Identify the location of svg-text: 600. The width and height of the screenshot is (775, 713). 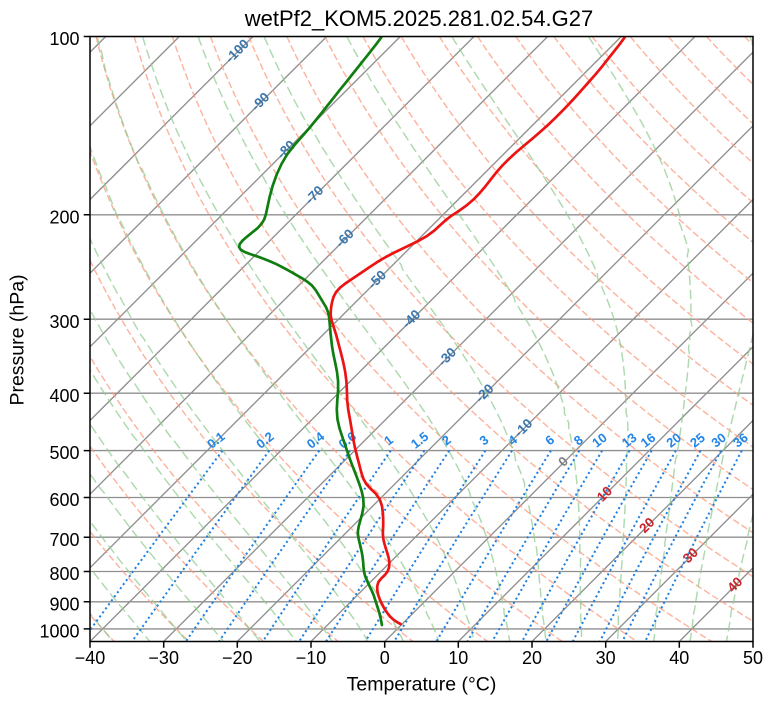
(64, 500).